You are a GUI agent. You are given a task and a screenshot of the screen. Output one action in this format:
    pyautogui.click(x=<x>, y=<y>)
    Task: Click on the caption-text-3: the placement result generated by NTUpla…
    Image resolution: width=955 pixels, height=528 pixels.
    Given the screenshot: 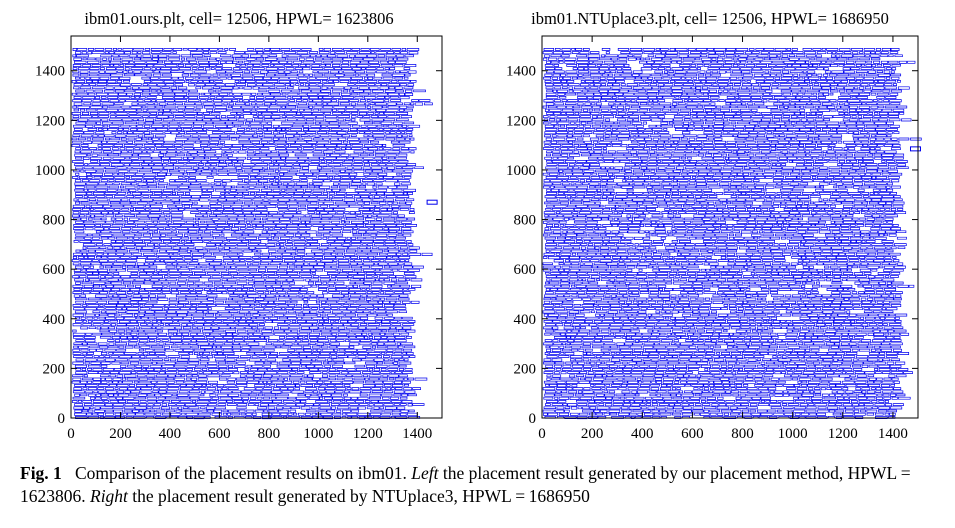 What is the action you would take?
    pyautogui.click(x=358, y=496)
    